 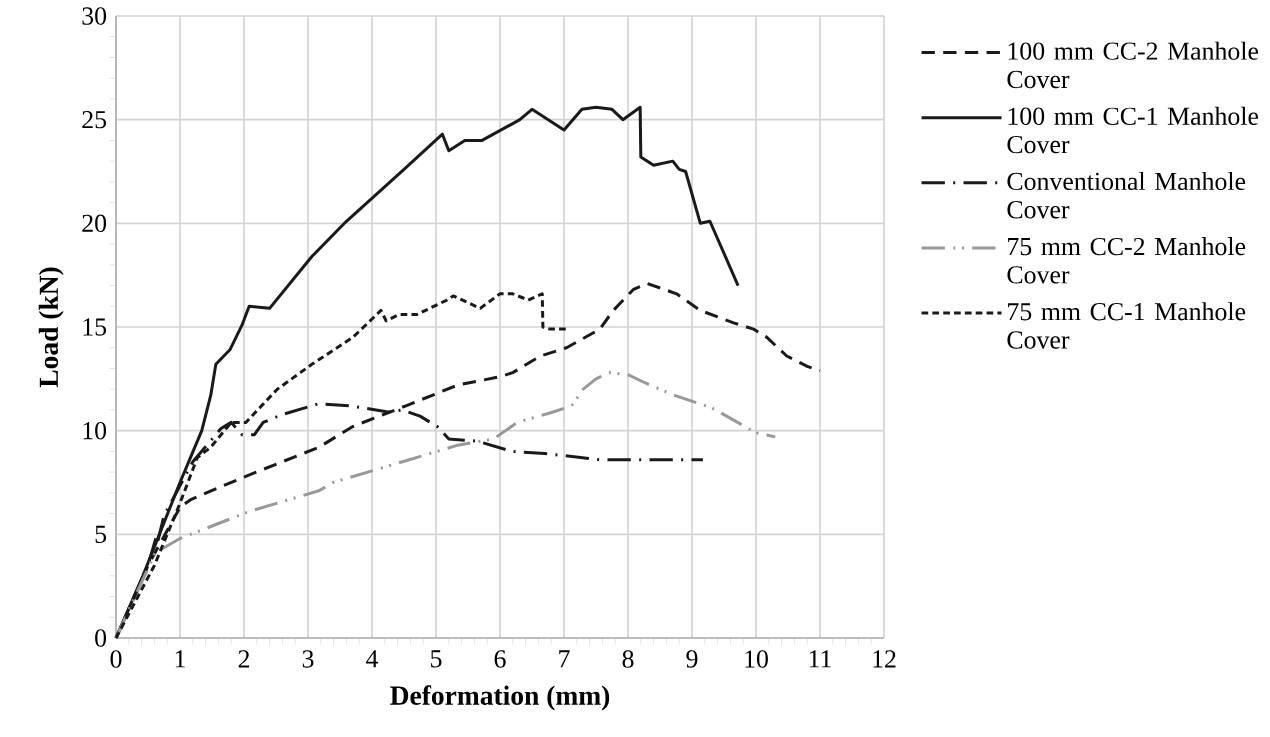 I want to click on x-tick-label: 4, so click(x=372, y=659).